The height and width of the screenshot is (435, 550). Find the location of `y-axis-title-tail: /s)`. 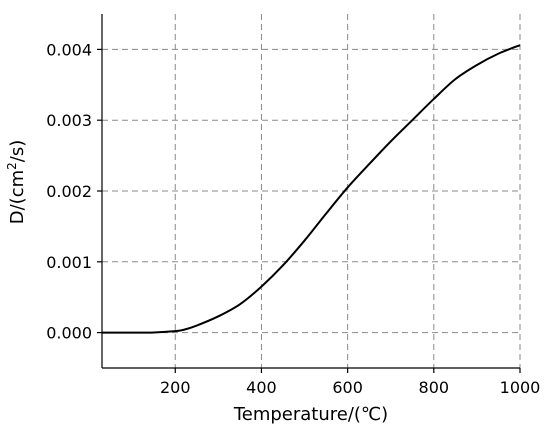

y-axis-title-tail: /s) is located at coordinates (17, 151).